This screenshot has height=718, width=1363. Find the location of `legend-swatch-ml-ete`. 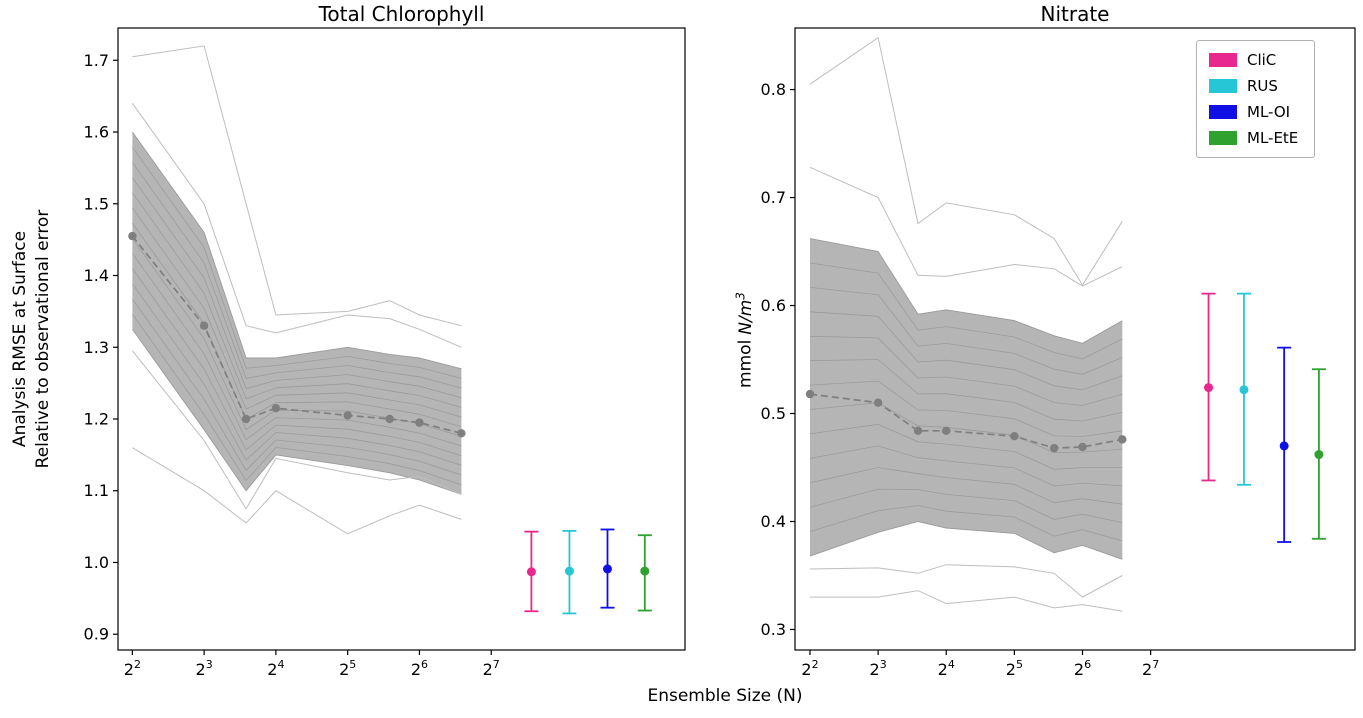

legend-swatch-ml-ete is located at coordinates (1223, 138).